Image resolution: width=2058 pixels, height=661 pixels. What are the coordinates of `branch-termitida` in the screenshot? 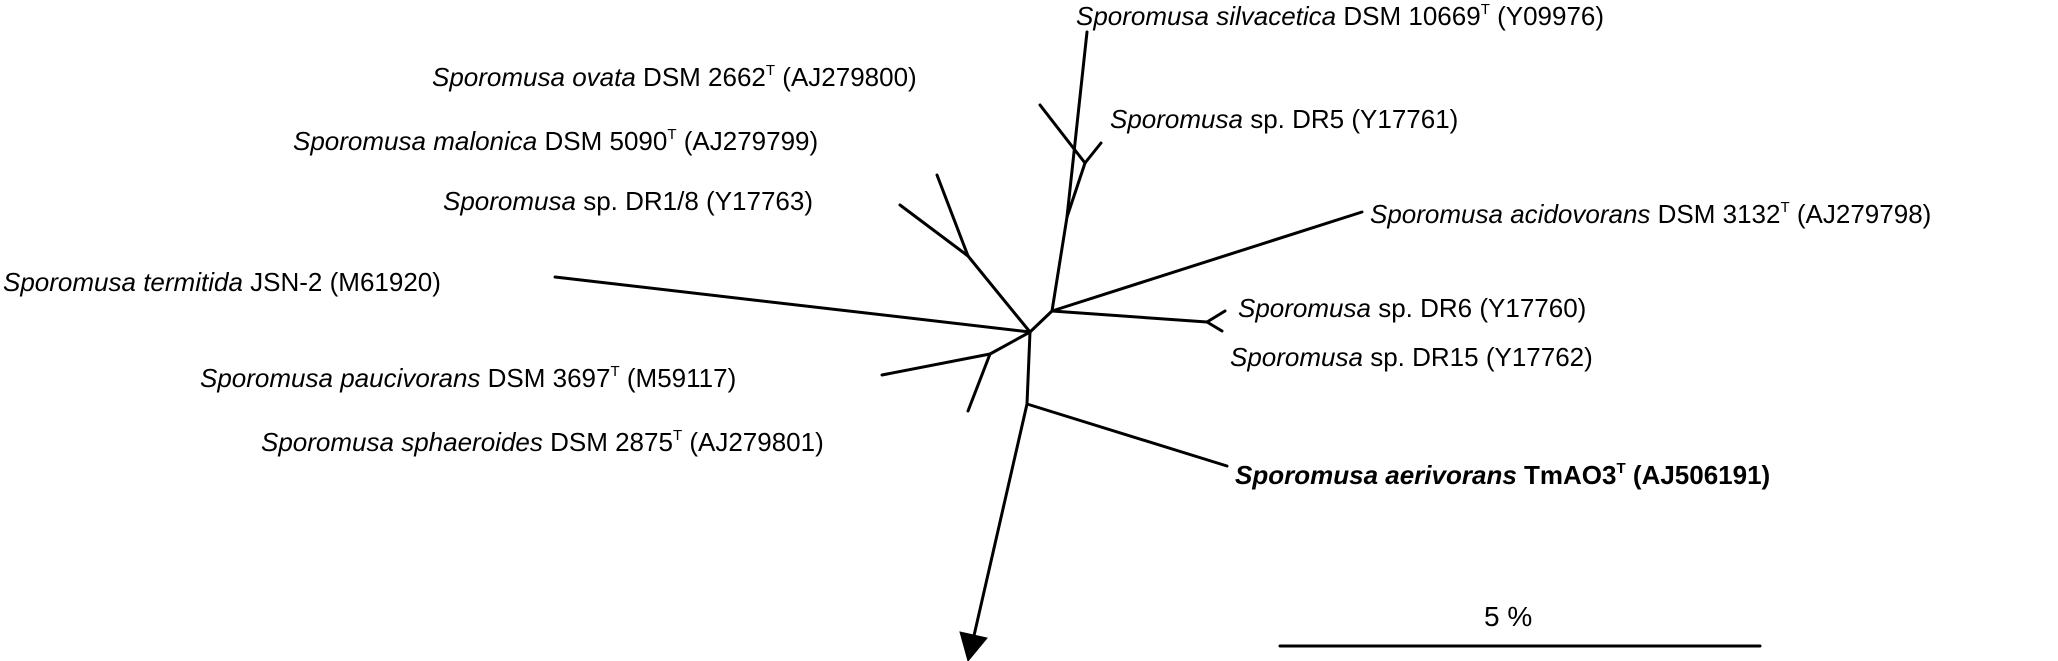 It's located at (792, 304).